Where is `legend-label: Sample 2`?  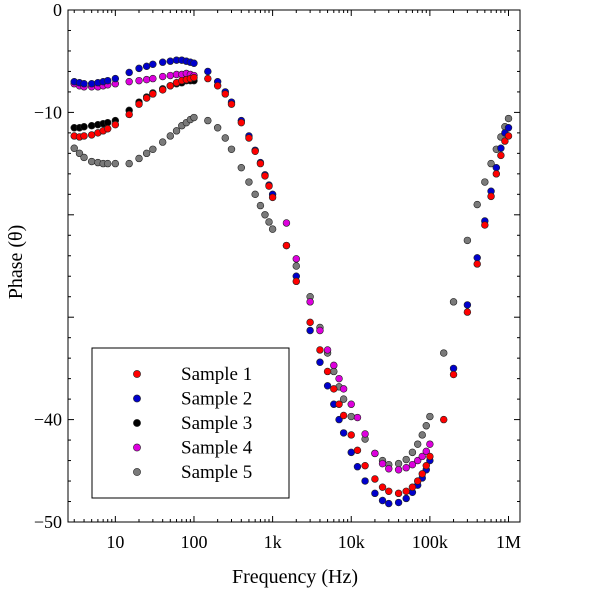
legend-label: Sample 2 is located at coordinates (216, 399).